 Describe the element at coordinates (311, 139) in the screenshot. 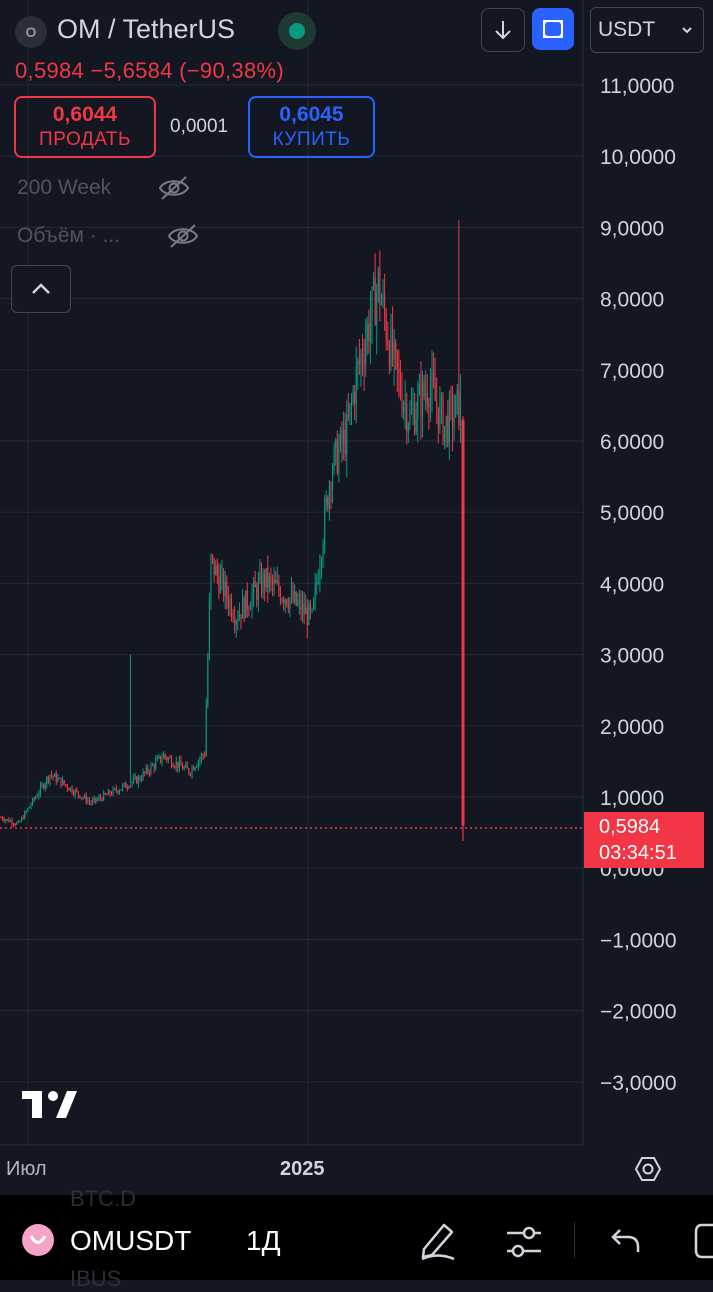

I see `buy-label: КУПИТЬ` at that location.